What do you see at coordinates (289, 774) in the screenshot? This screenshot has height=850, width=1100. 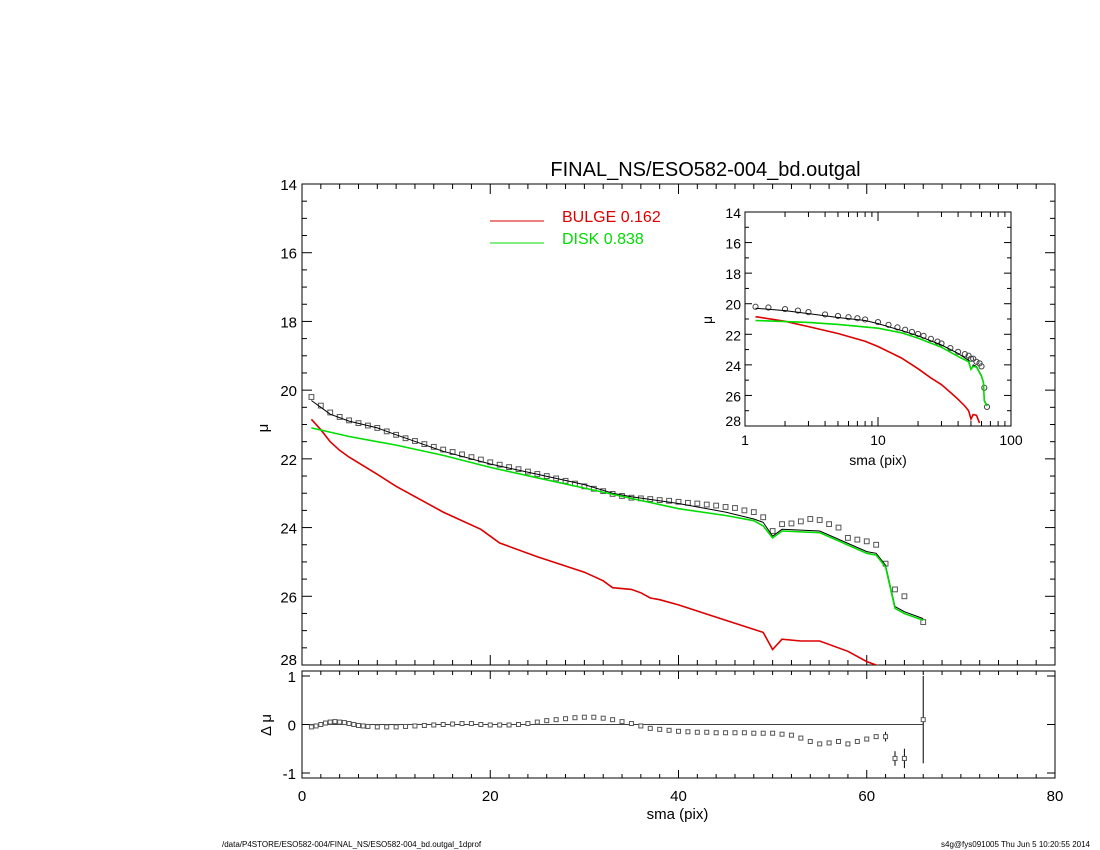 I see `y-tick-label: -1` at bounding box center [289, 774].